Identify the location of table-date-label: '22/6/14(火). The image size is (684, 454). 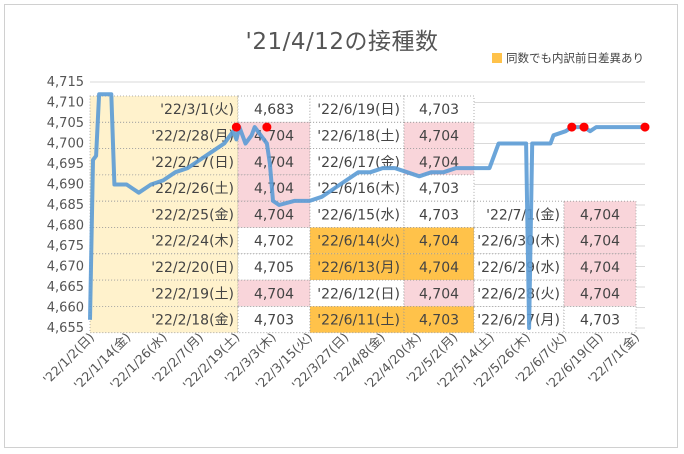
(358, 242).